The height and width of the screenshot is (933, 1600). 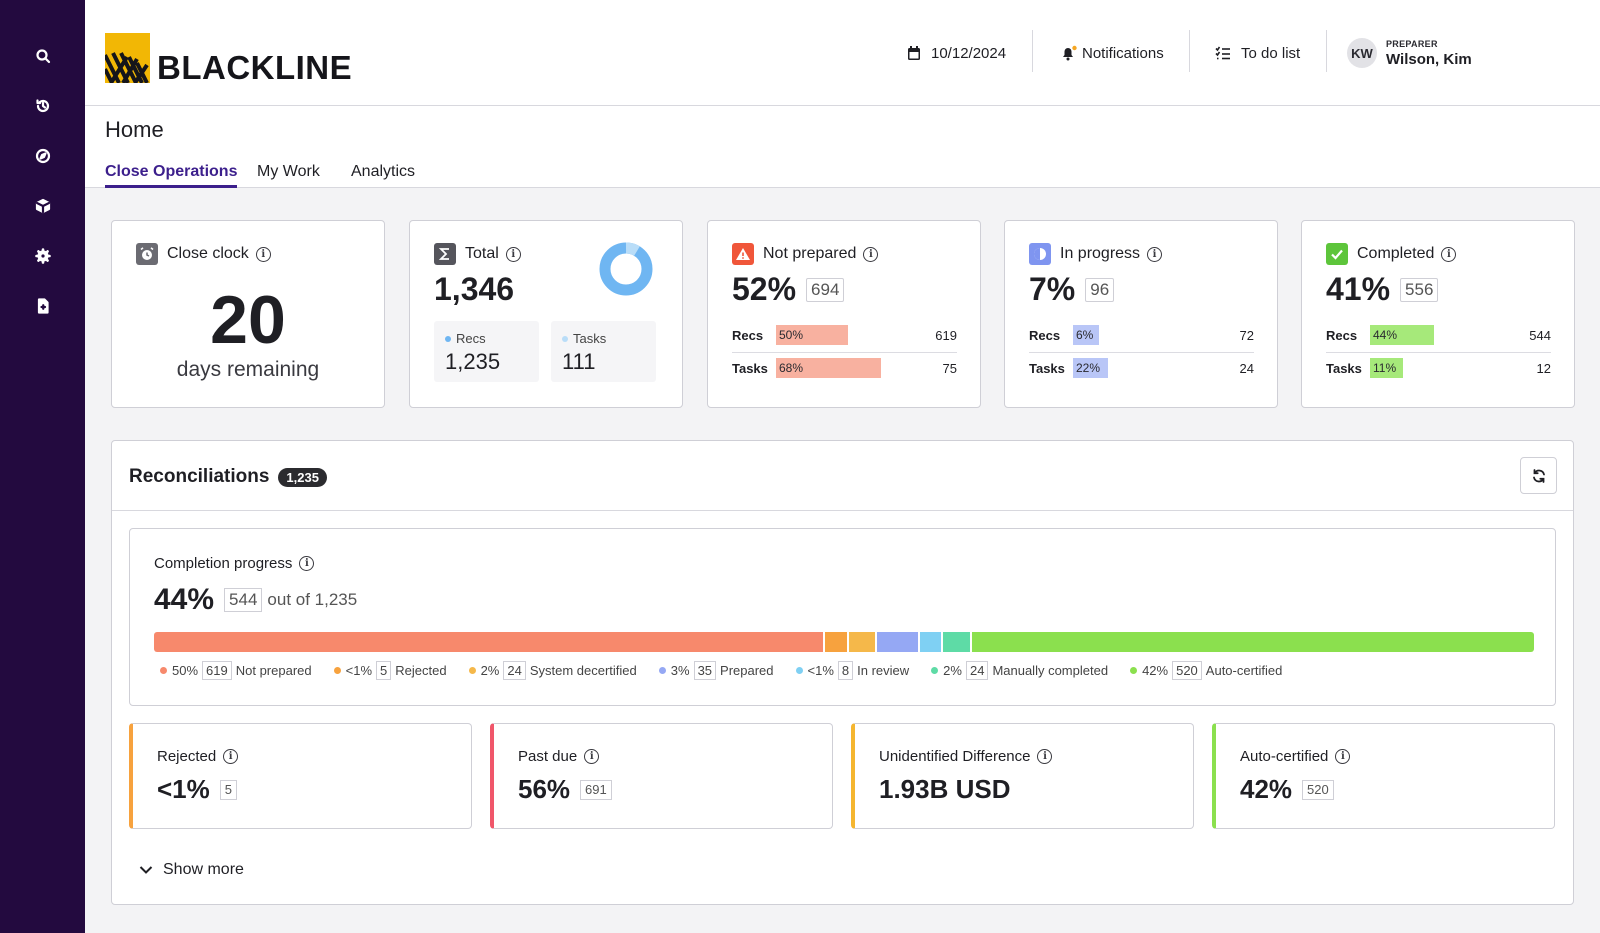 I want to click on show-more-button: Show more, so click(x=191, y=870).